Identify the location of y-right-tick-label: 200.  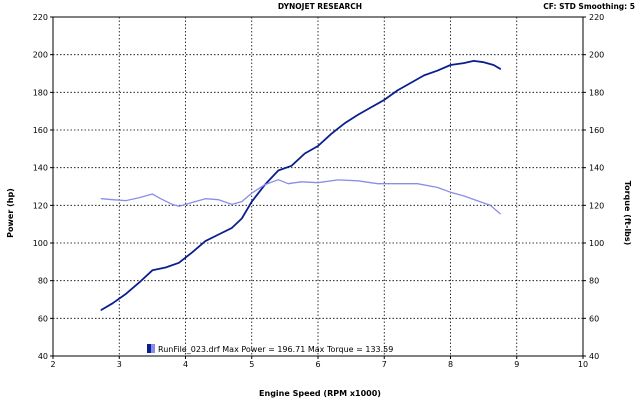
(596, 55).